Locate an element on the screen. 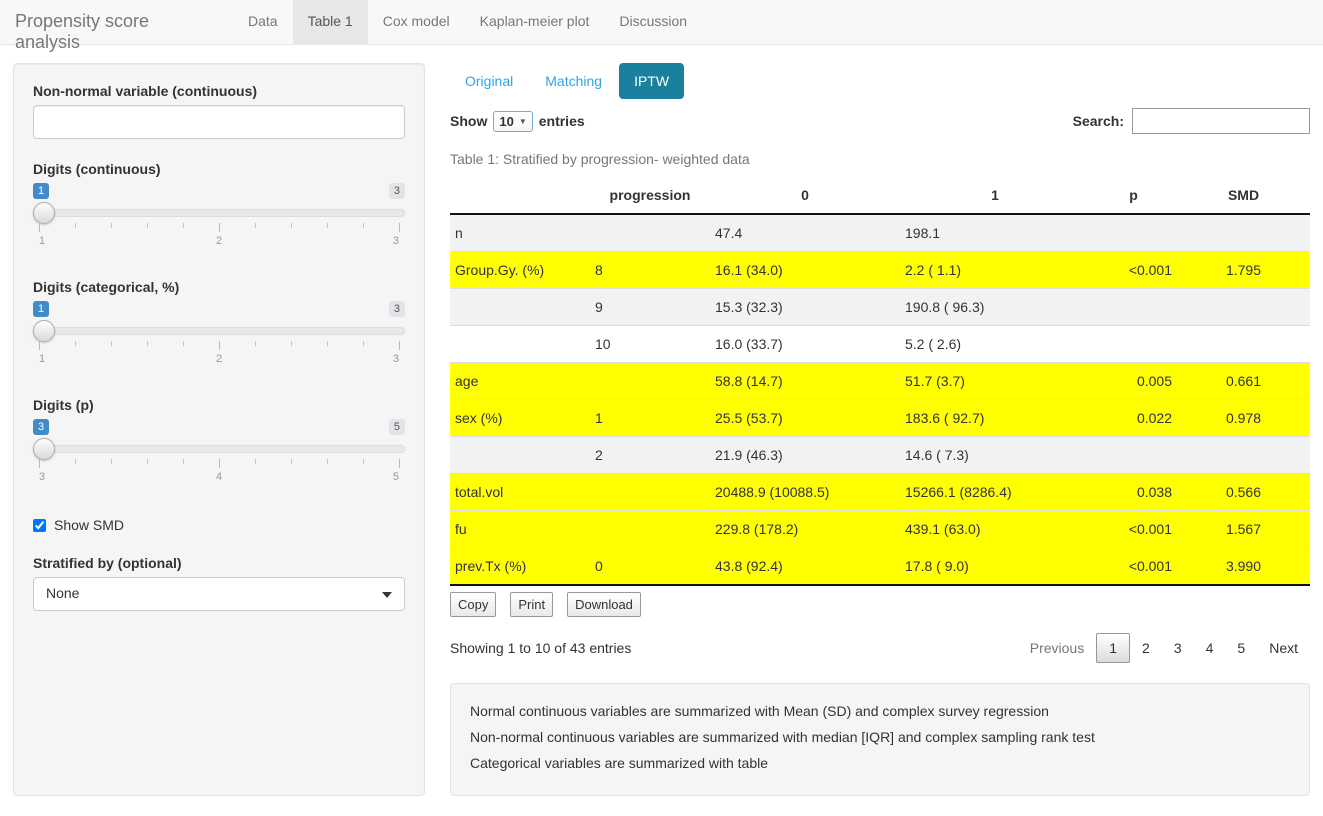  previous-page-button: Previous is located at coordinates (1057, 648).